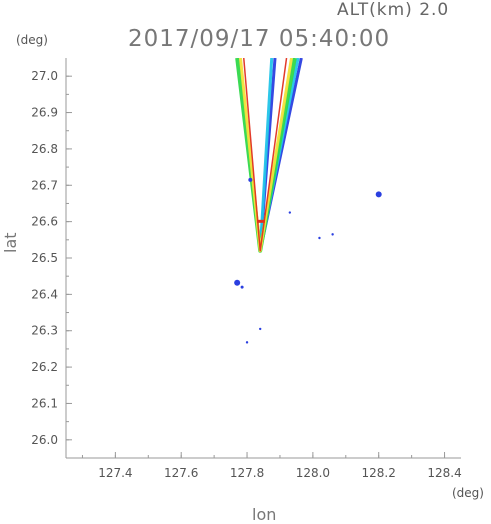 Image resolution: width=491 pixels, height=524 pixels. What do you see at coordinates (44, 185) in the screenshot?
I see `y-tick-label-7: 26.7` at bounding box center [44, 185].